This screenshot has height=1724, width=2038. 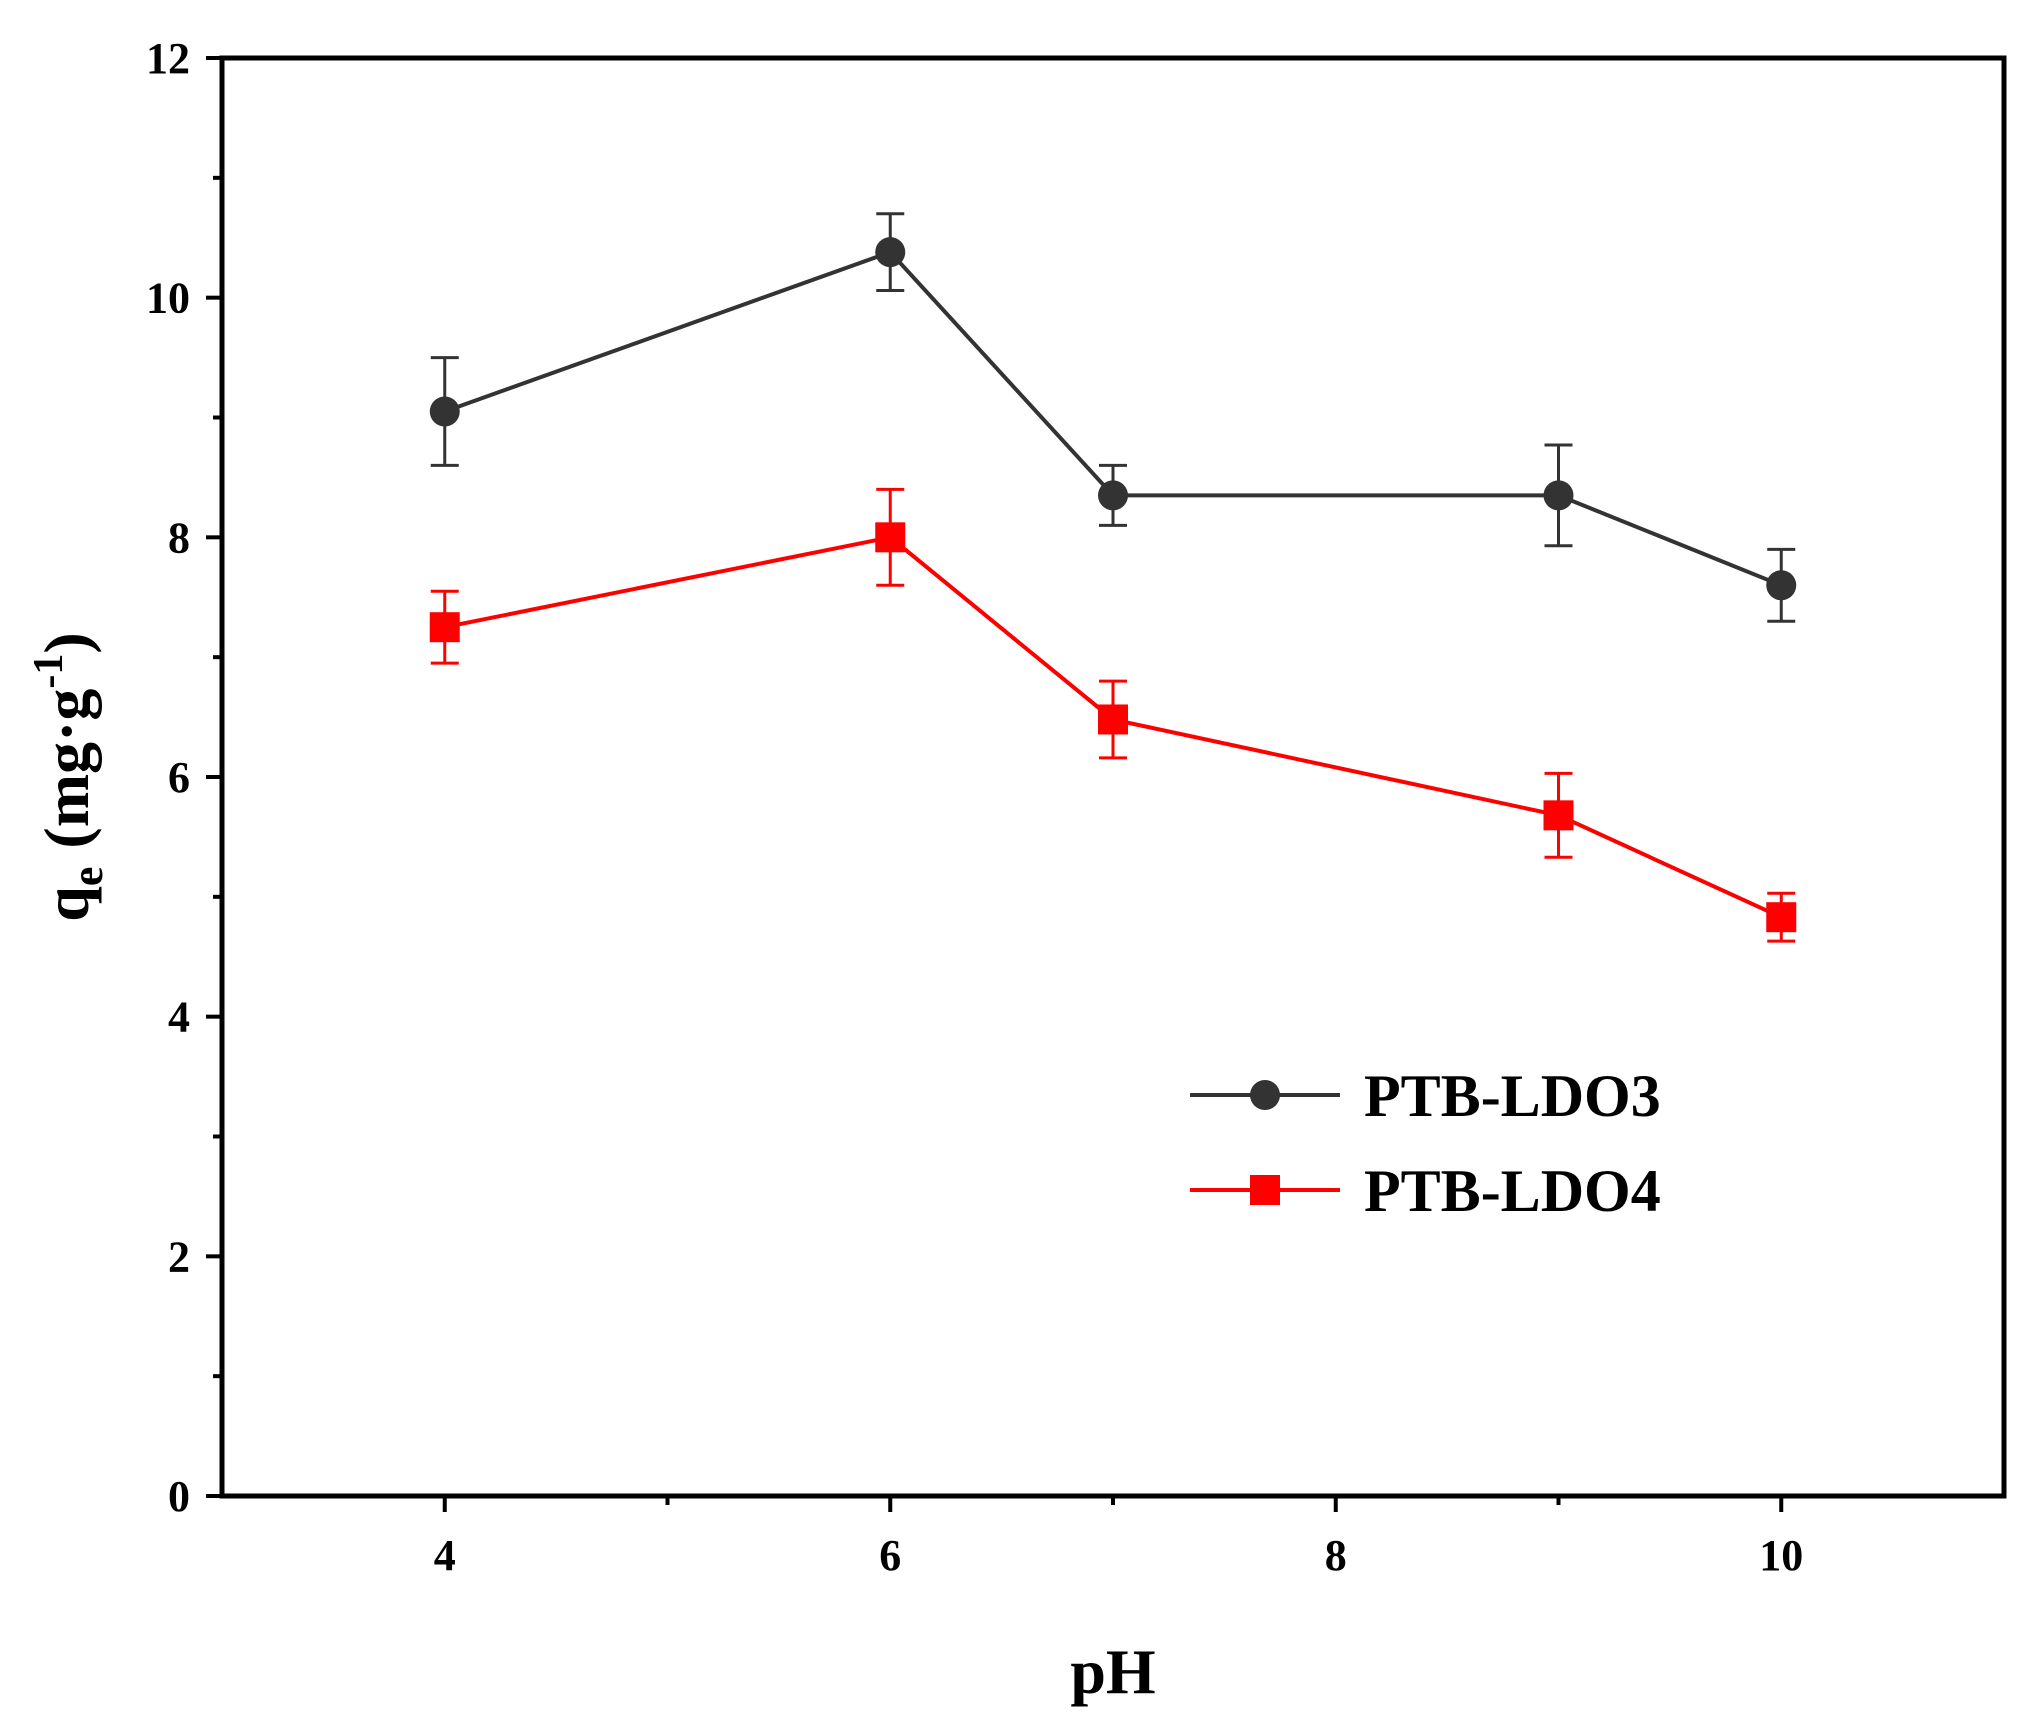 I want to click on y-label-close: ), so click(x=66, y=642).